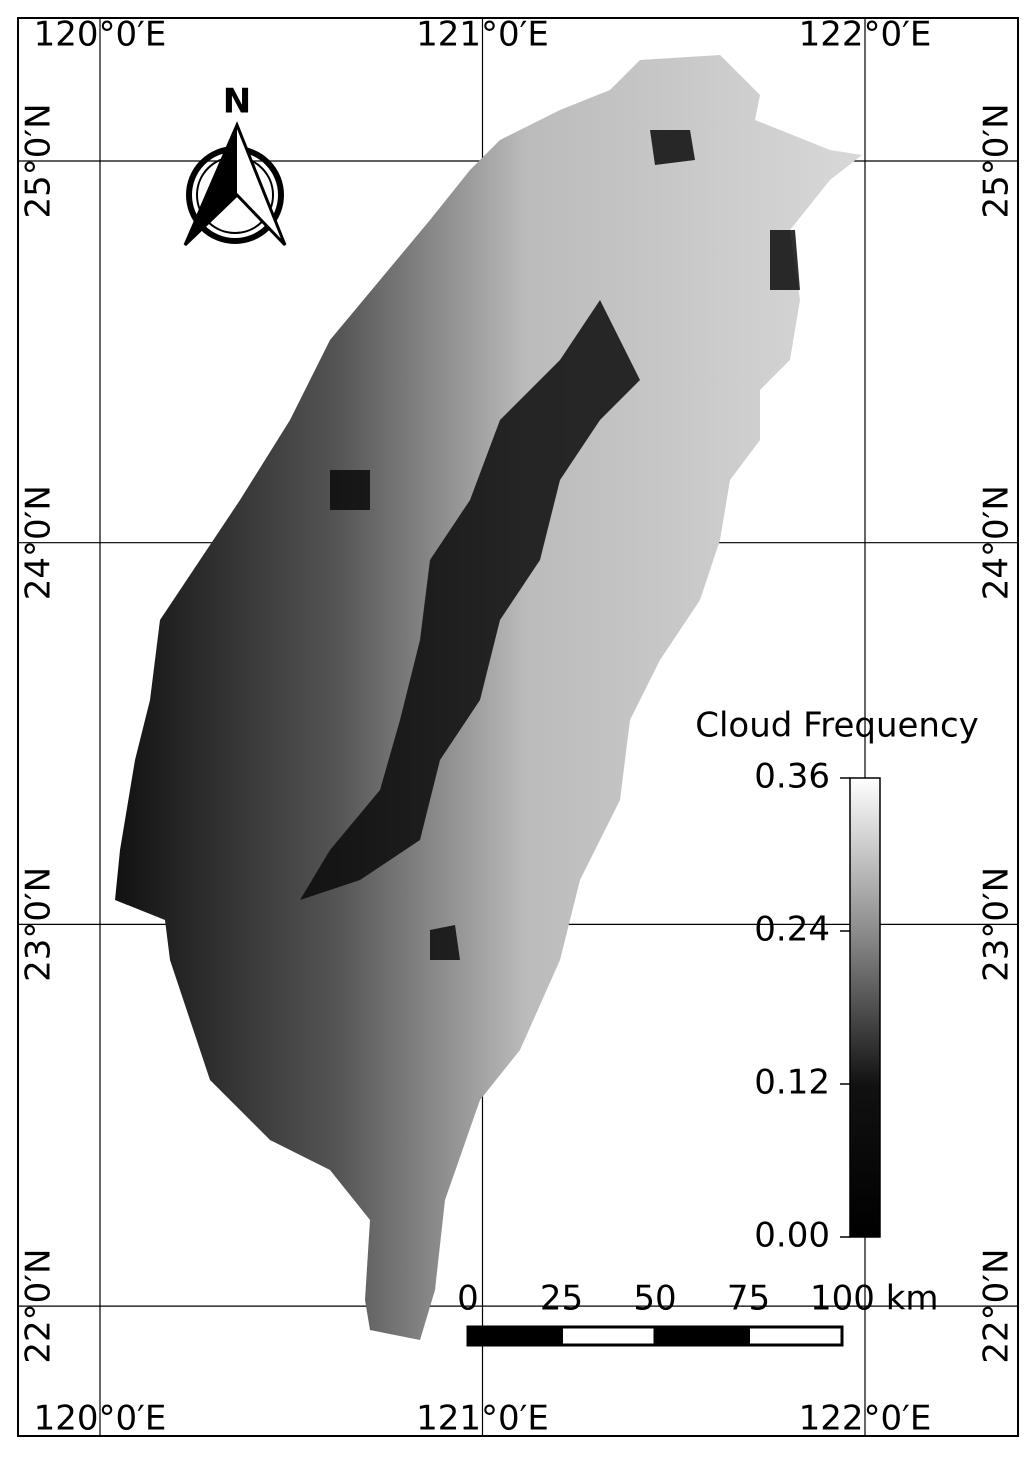 Image resolution: width=1024 pixels, height=1458 pixels. What do you see at coordinates (837, 726) in the screenshot?
I see `legend-title: Cloud Frequency` at bounding box center [837, 726].